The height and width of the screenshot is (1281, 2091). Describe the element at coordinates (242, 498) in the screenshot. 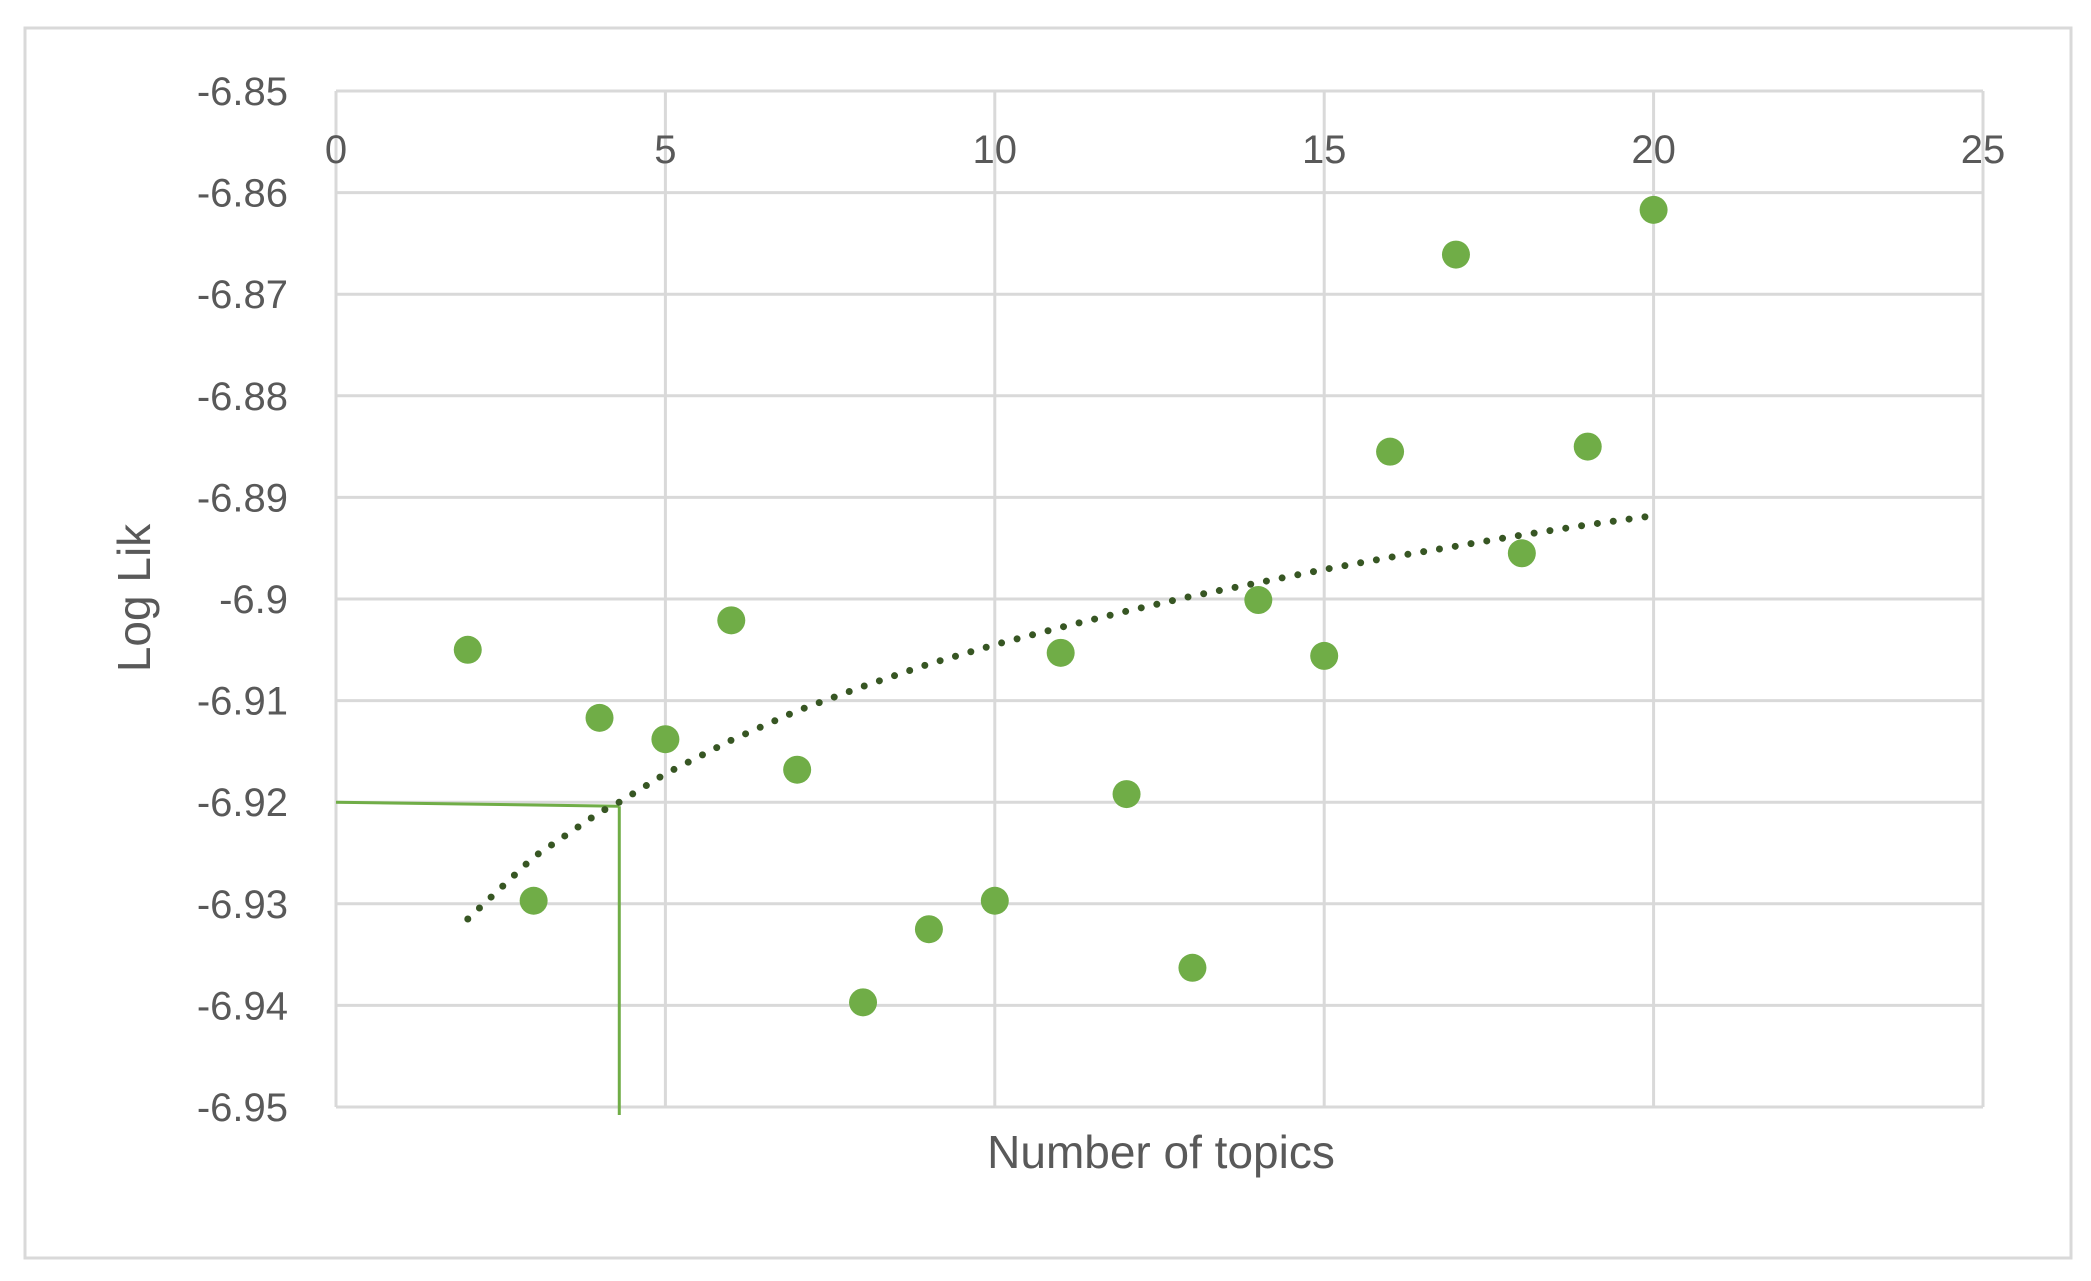

I see `y-tick-label: -6.89` at that location.